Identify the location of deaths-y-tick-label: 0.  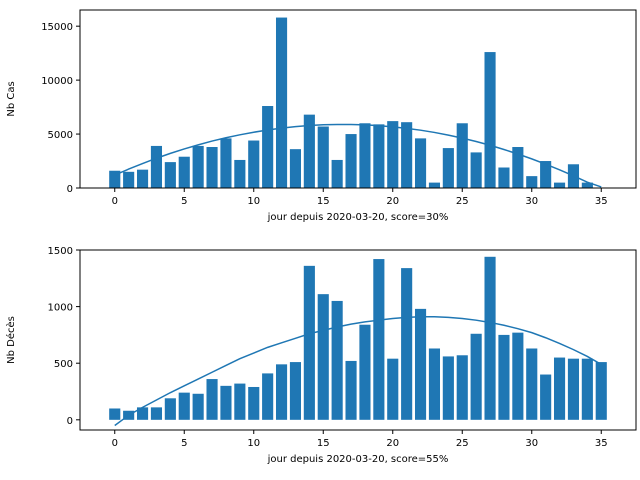
(70, 421).